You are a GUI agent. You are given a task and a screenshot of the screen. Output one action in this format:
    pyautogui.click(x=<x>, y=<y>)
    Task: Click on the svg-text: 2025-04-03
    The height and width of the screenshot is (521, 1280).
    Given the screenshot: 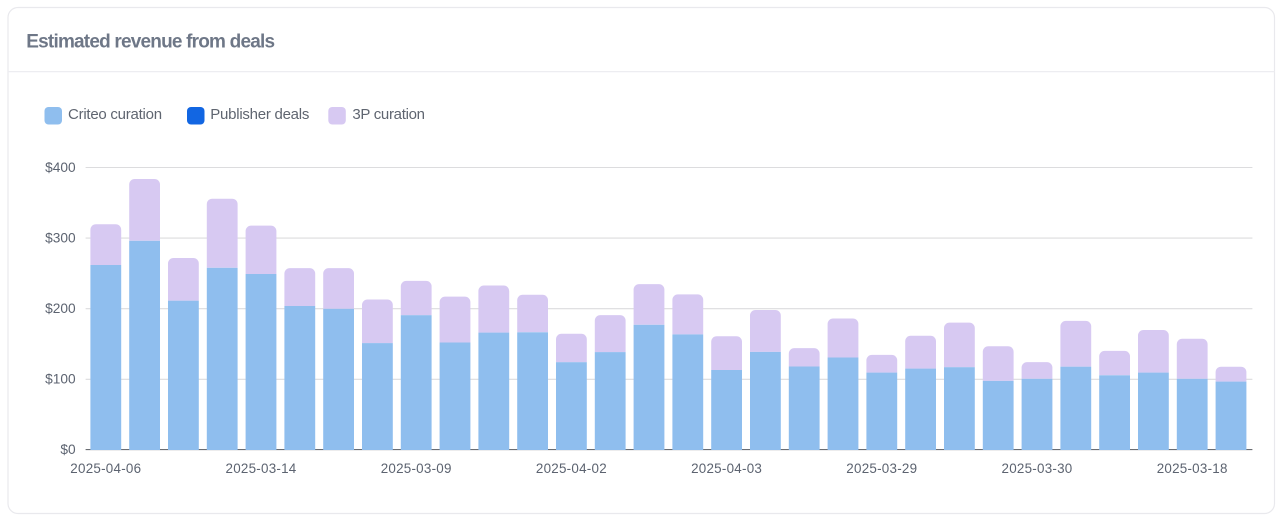 What is the action you would take?
    pyautogui.click(x=726, y=468)
    